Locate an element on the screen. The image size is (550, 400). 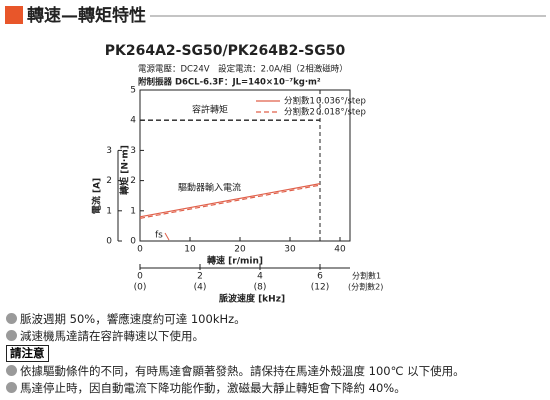
note-text: 減速機馬達請在容許轉速以下使用。 is located at coordinates (112, 336).